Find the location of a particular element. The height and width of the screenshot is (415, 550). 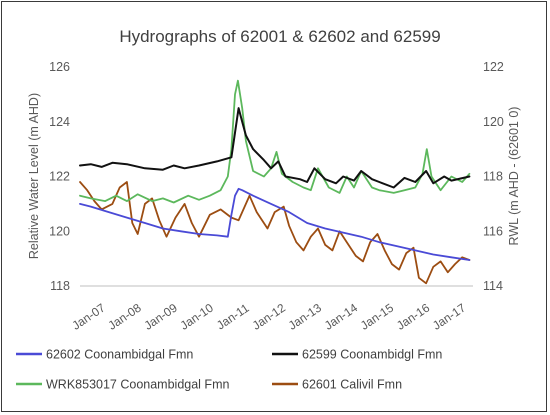

x-tick-label: Jan-10 is located at coordinates (197, 316).